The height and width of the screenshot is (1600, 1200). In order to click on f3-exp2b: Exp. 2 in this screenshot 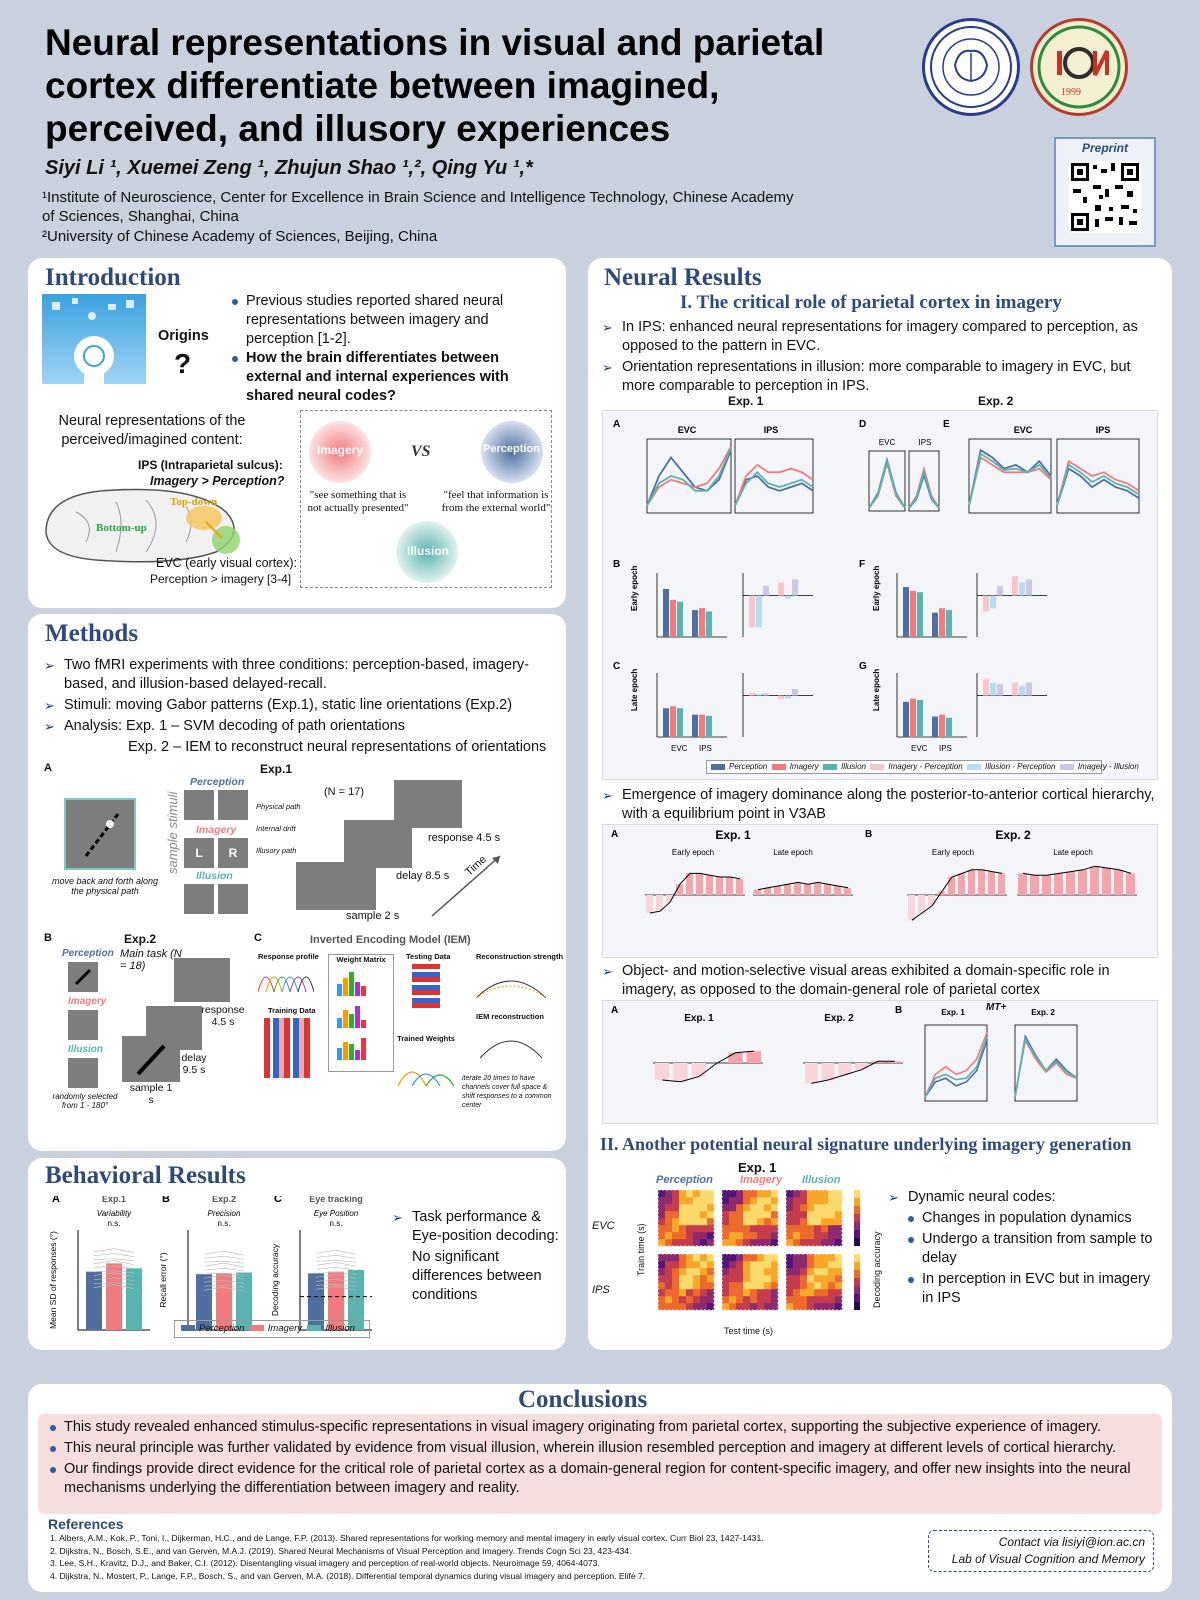, I will do `click(1043, 1012)`.